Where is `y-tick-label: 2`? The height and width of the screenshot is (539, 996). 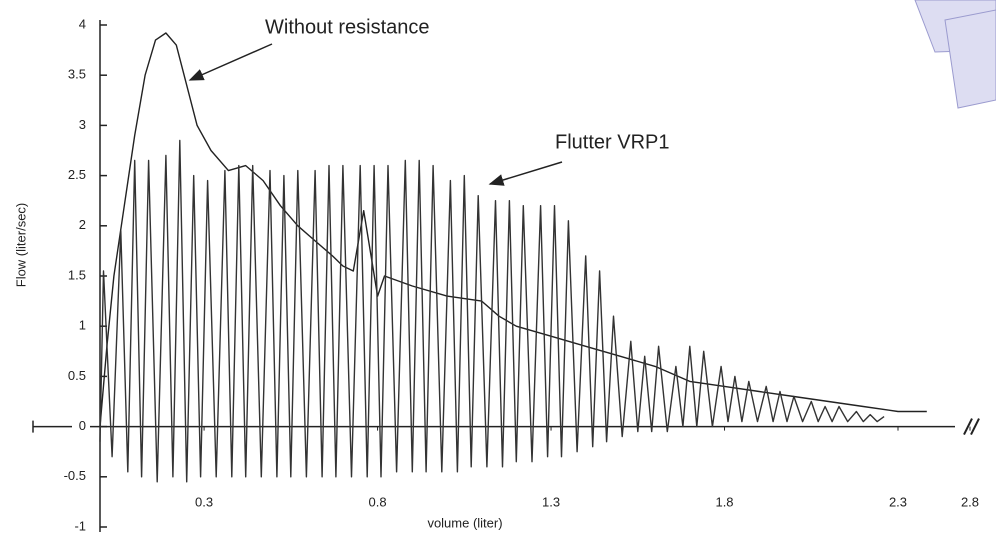 y-tick-label: 2 is located at coordinates (82, 224).